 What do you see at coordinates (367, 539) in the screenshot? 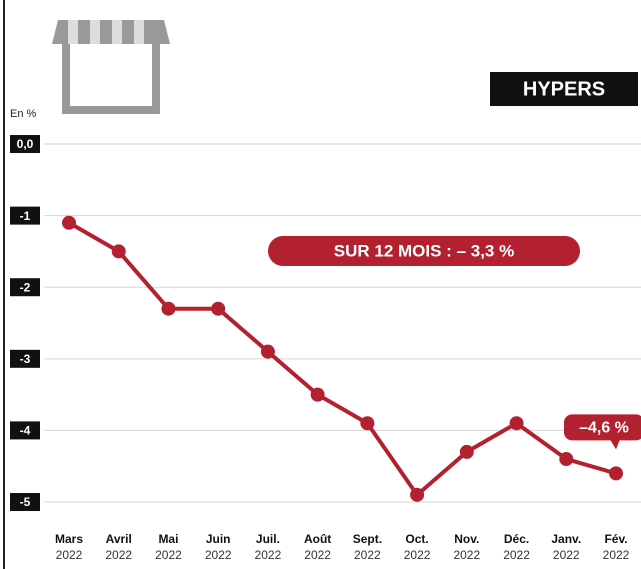
I see `x-tick-label: Sept.` at bounding box center [367, 539].